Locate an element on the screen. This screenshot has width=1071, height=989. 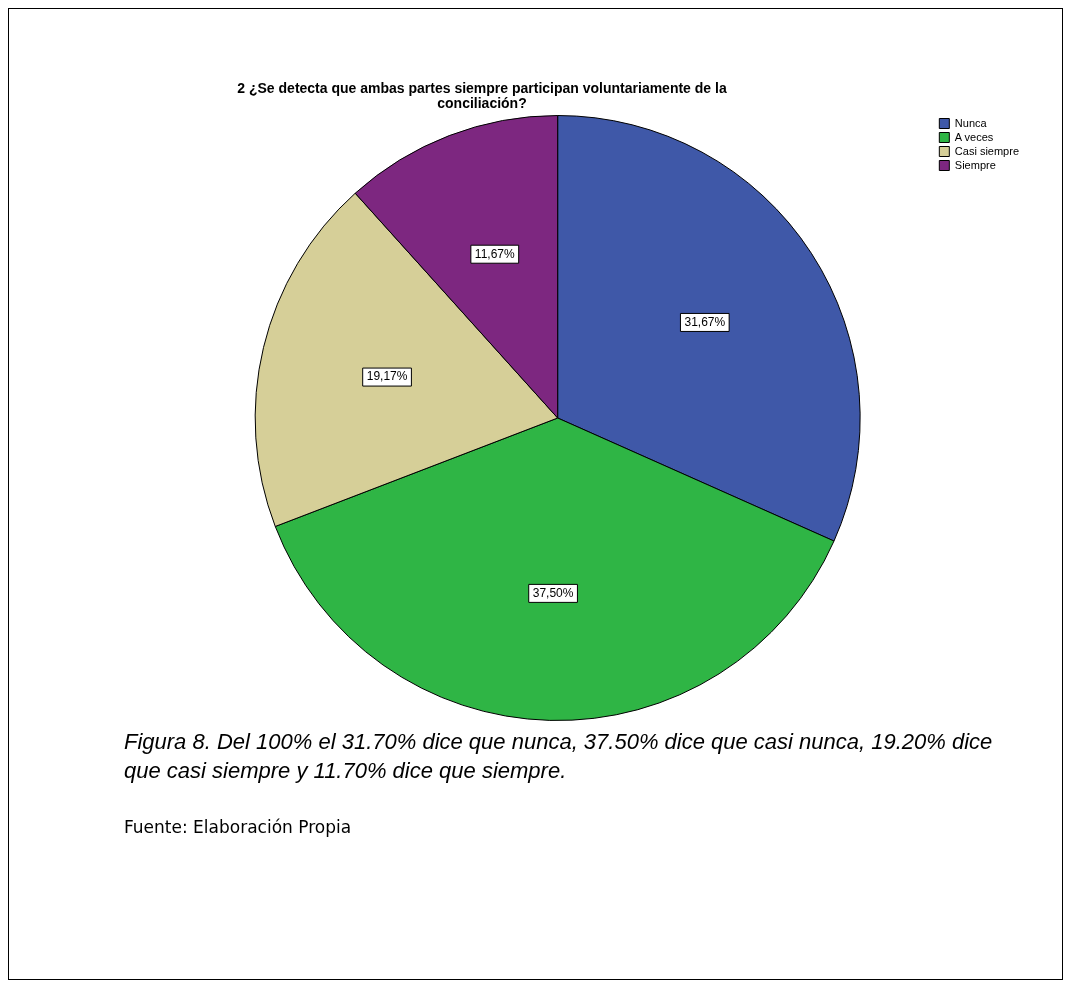
data-label: 31,67% is located at coordinates (705, 321).